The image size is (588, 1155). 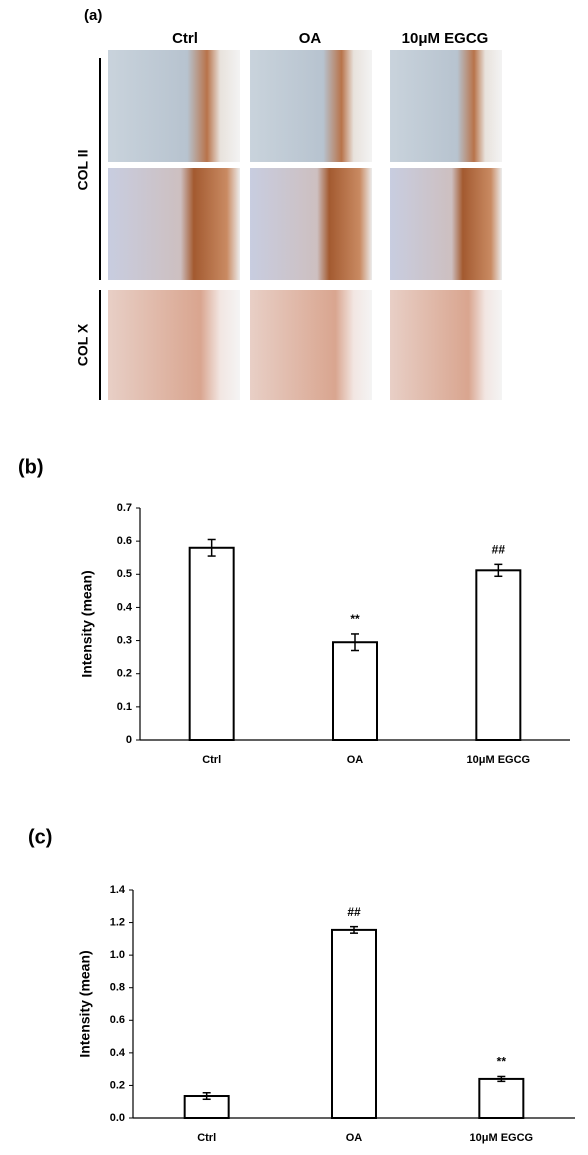 I want to click on column-header: OA, so click(x=310, y=38).